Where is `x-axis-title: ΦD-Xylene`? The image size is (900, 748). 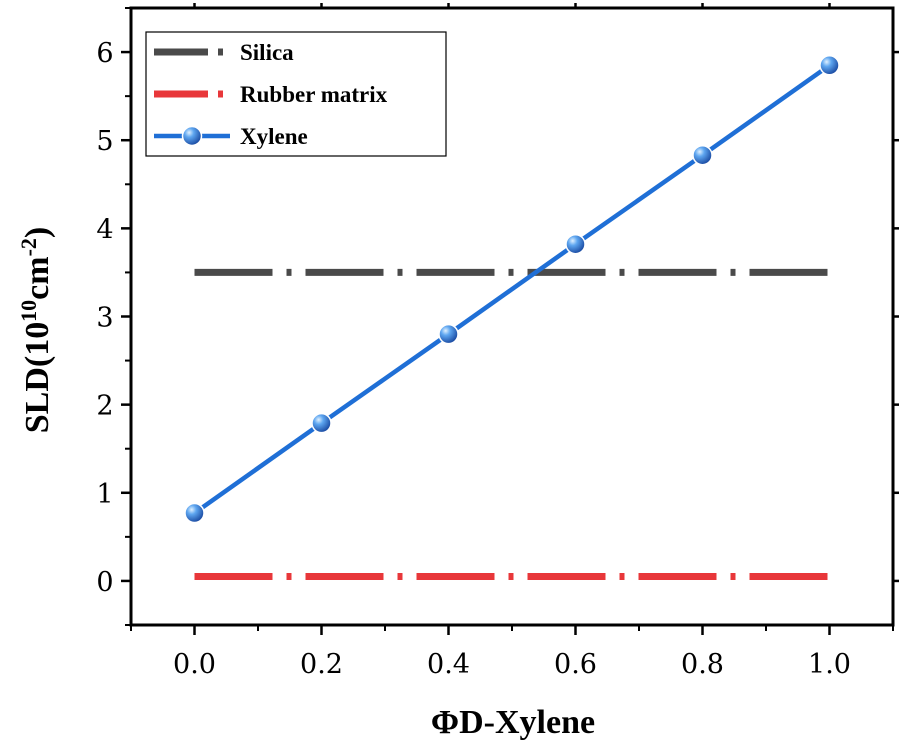
x-axis-title: ΦD-Xylene is located at coordinates (513, 722).